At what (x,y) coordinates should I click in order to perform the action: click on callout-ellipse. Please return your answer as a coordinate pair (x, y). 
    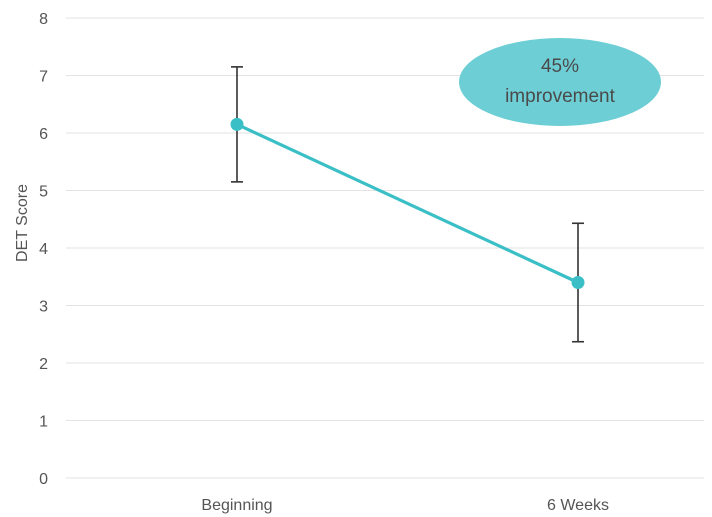
    Looking at the image, I should click on (560, 82).